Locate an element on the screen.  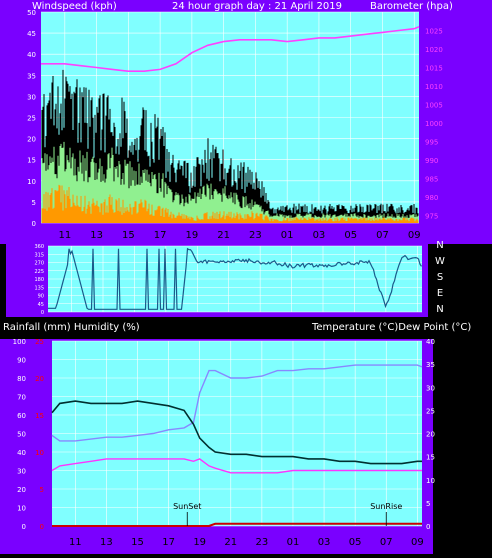
humidity-tick-label: 20 is located at coordinates (21, 490).